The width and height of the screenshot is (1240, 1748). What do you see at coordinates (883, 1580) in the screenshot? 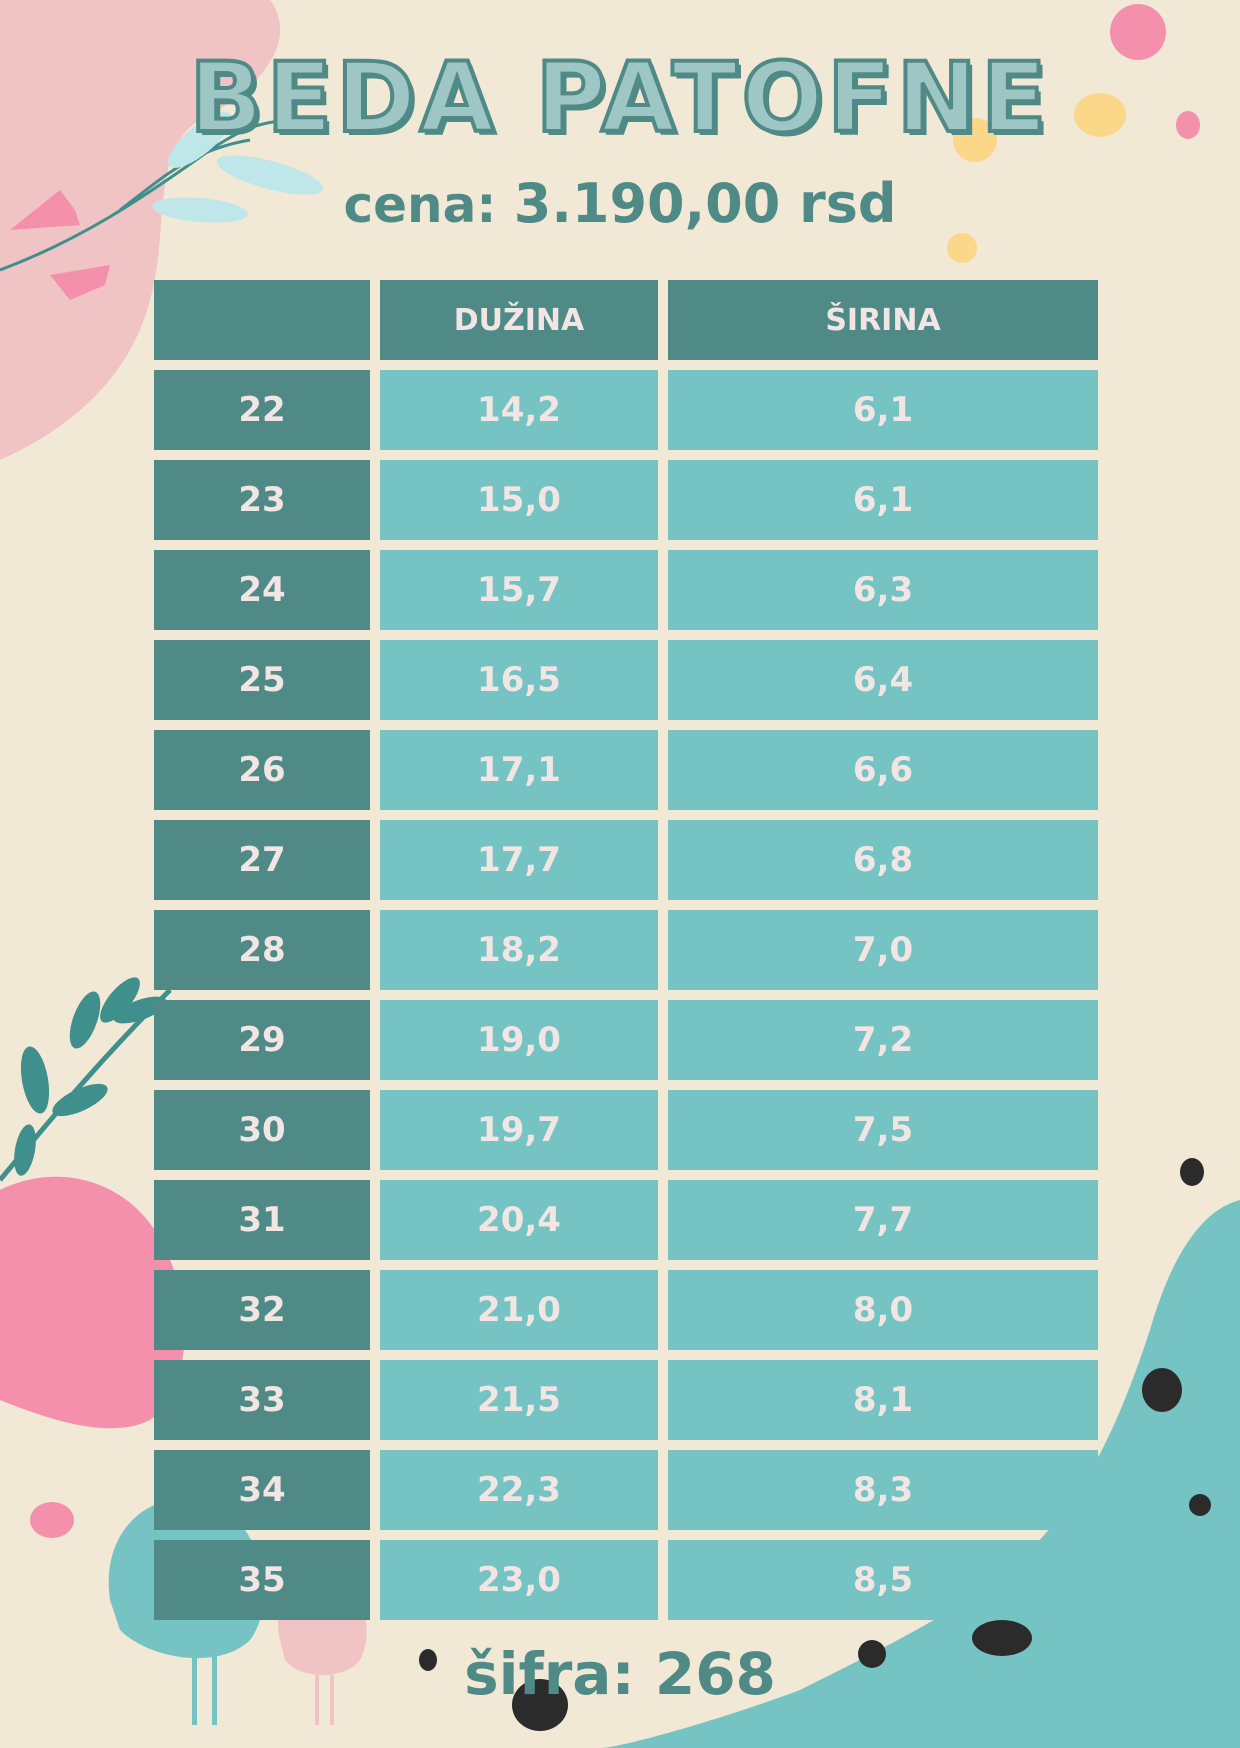
I see `width-cell: 8,5` at bounding box center [883, 1580].